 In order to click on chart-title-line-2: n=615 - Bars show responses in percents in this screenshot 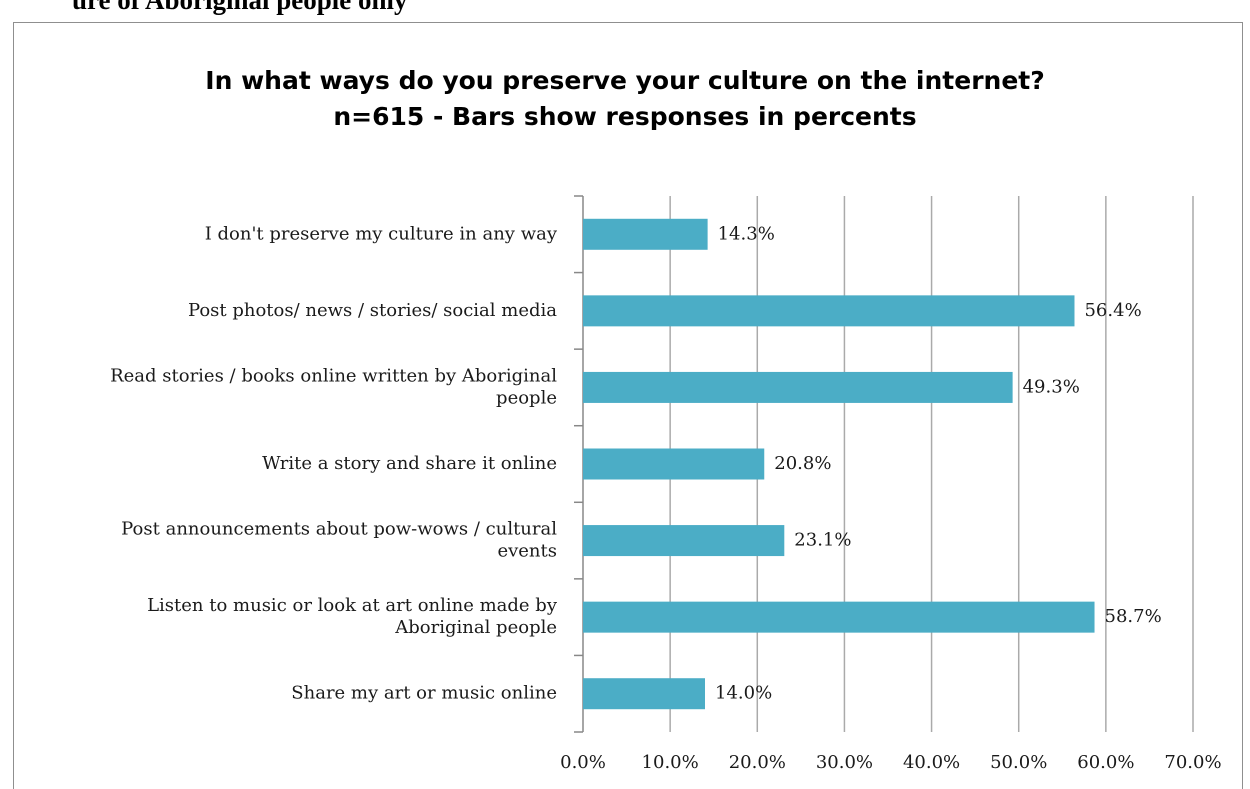, I will do `click(625, 116)`.